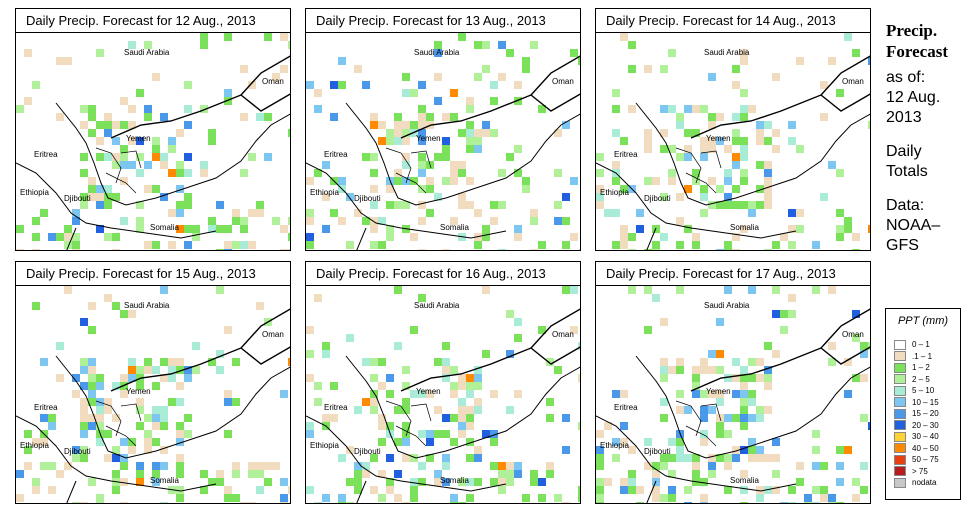 The height and width of the screenshot is (521, 971). What do you see at coordinates (925, 459) in the screenshot?
I see `legend-label: 50 – 75` at bounding box center [925, 459].